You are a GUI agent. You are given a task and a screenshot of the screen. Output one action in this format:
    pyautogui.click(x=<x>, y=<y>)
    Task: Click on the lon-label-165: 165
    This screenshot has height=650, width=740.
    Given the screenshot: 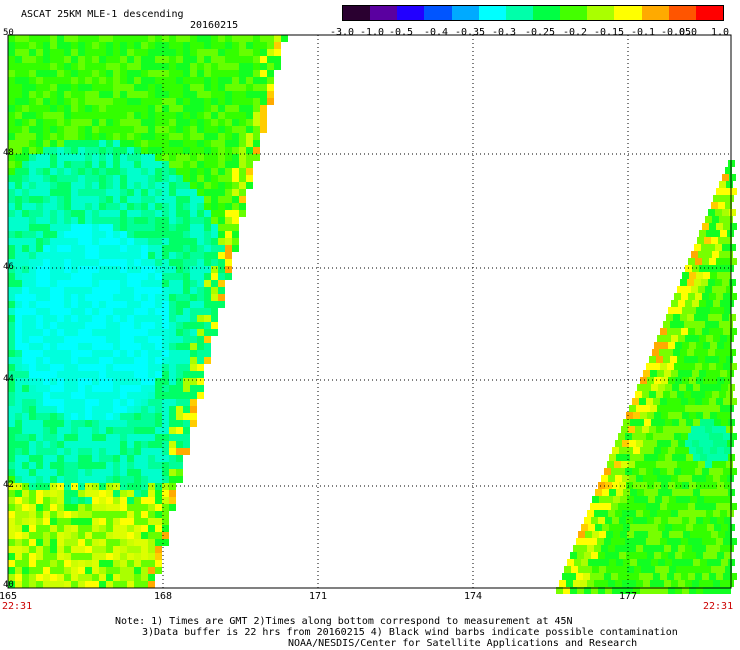 What is the action you would take?
    pyautogui.click(x=9, y=596)
    